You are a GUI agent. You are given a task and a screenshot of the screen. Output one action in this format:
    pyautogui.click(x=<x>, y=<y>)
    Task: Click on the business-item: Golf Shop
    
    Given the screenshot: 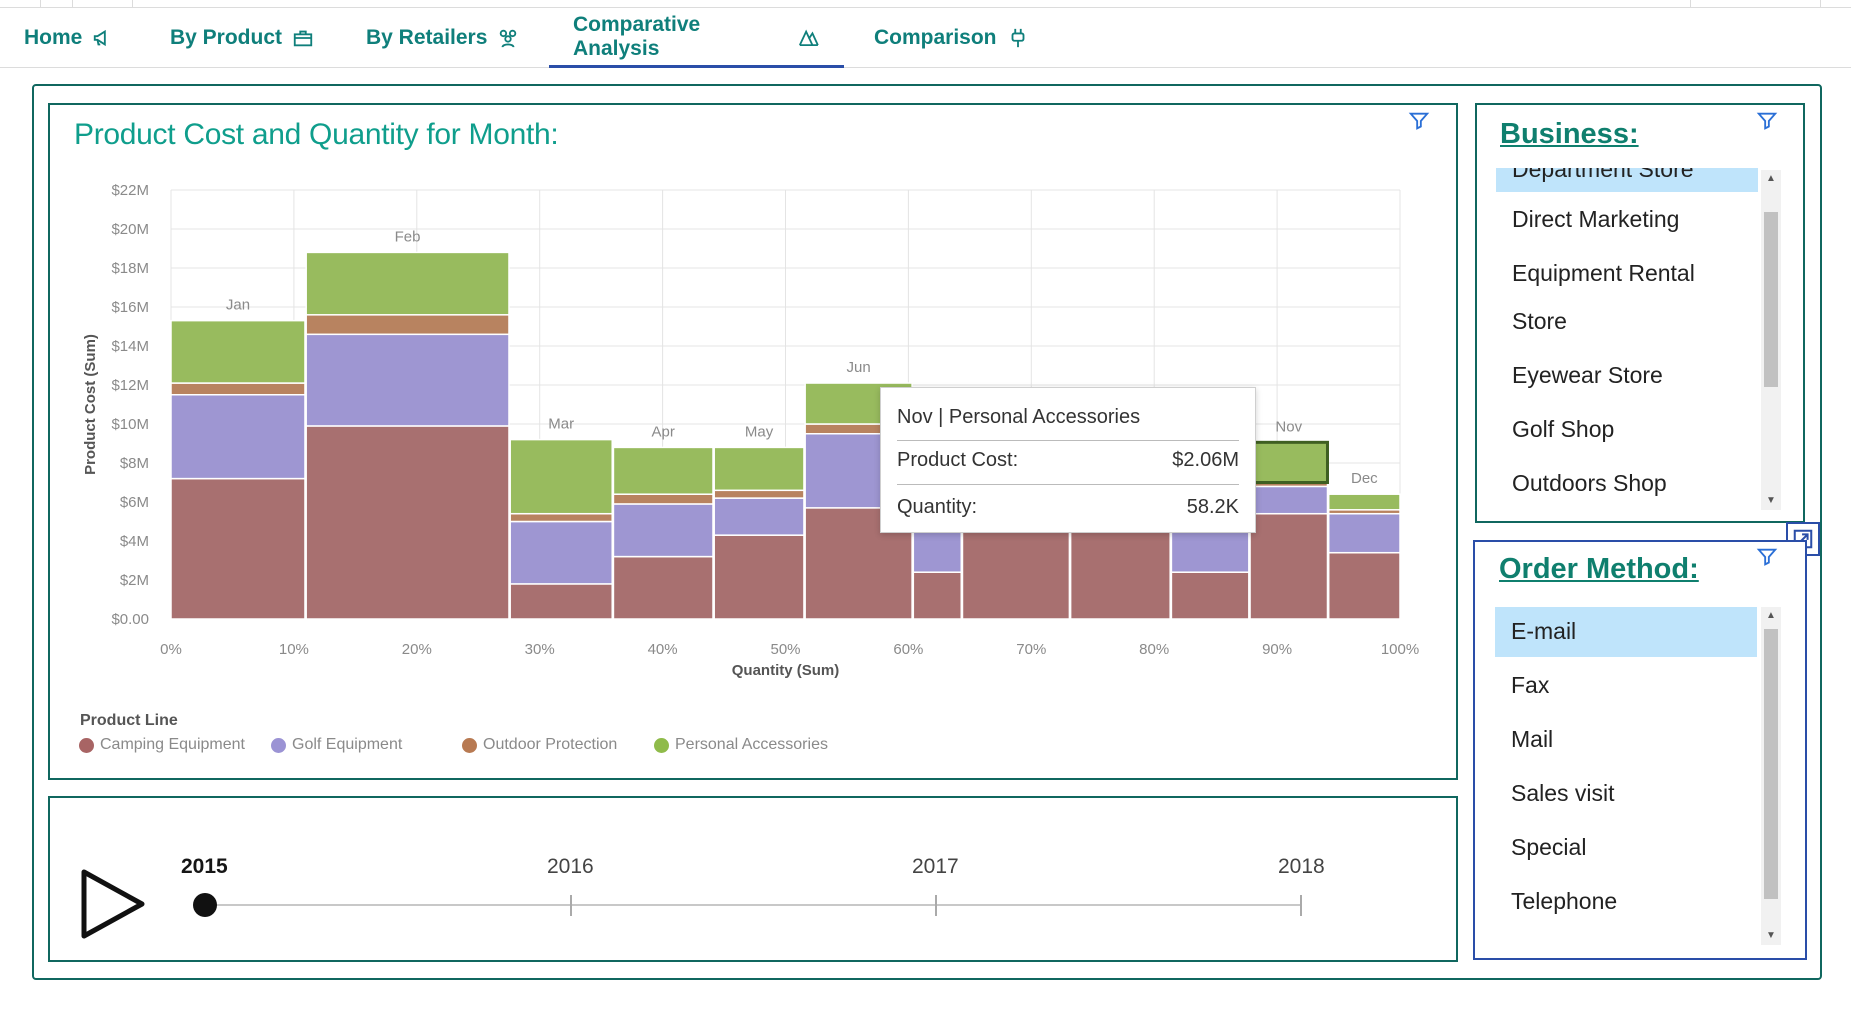 What is the action you would take?
    pyautogui.click(x=1563, y=429)
    